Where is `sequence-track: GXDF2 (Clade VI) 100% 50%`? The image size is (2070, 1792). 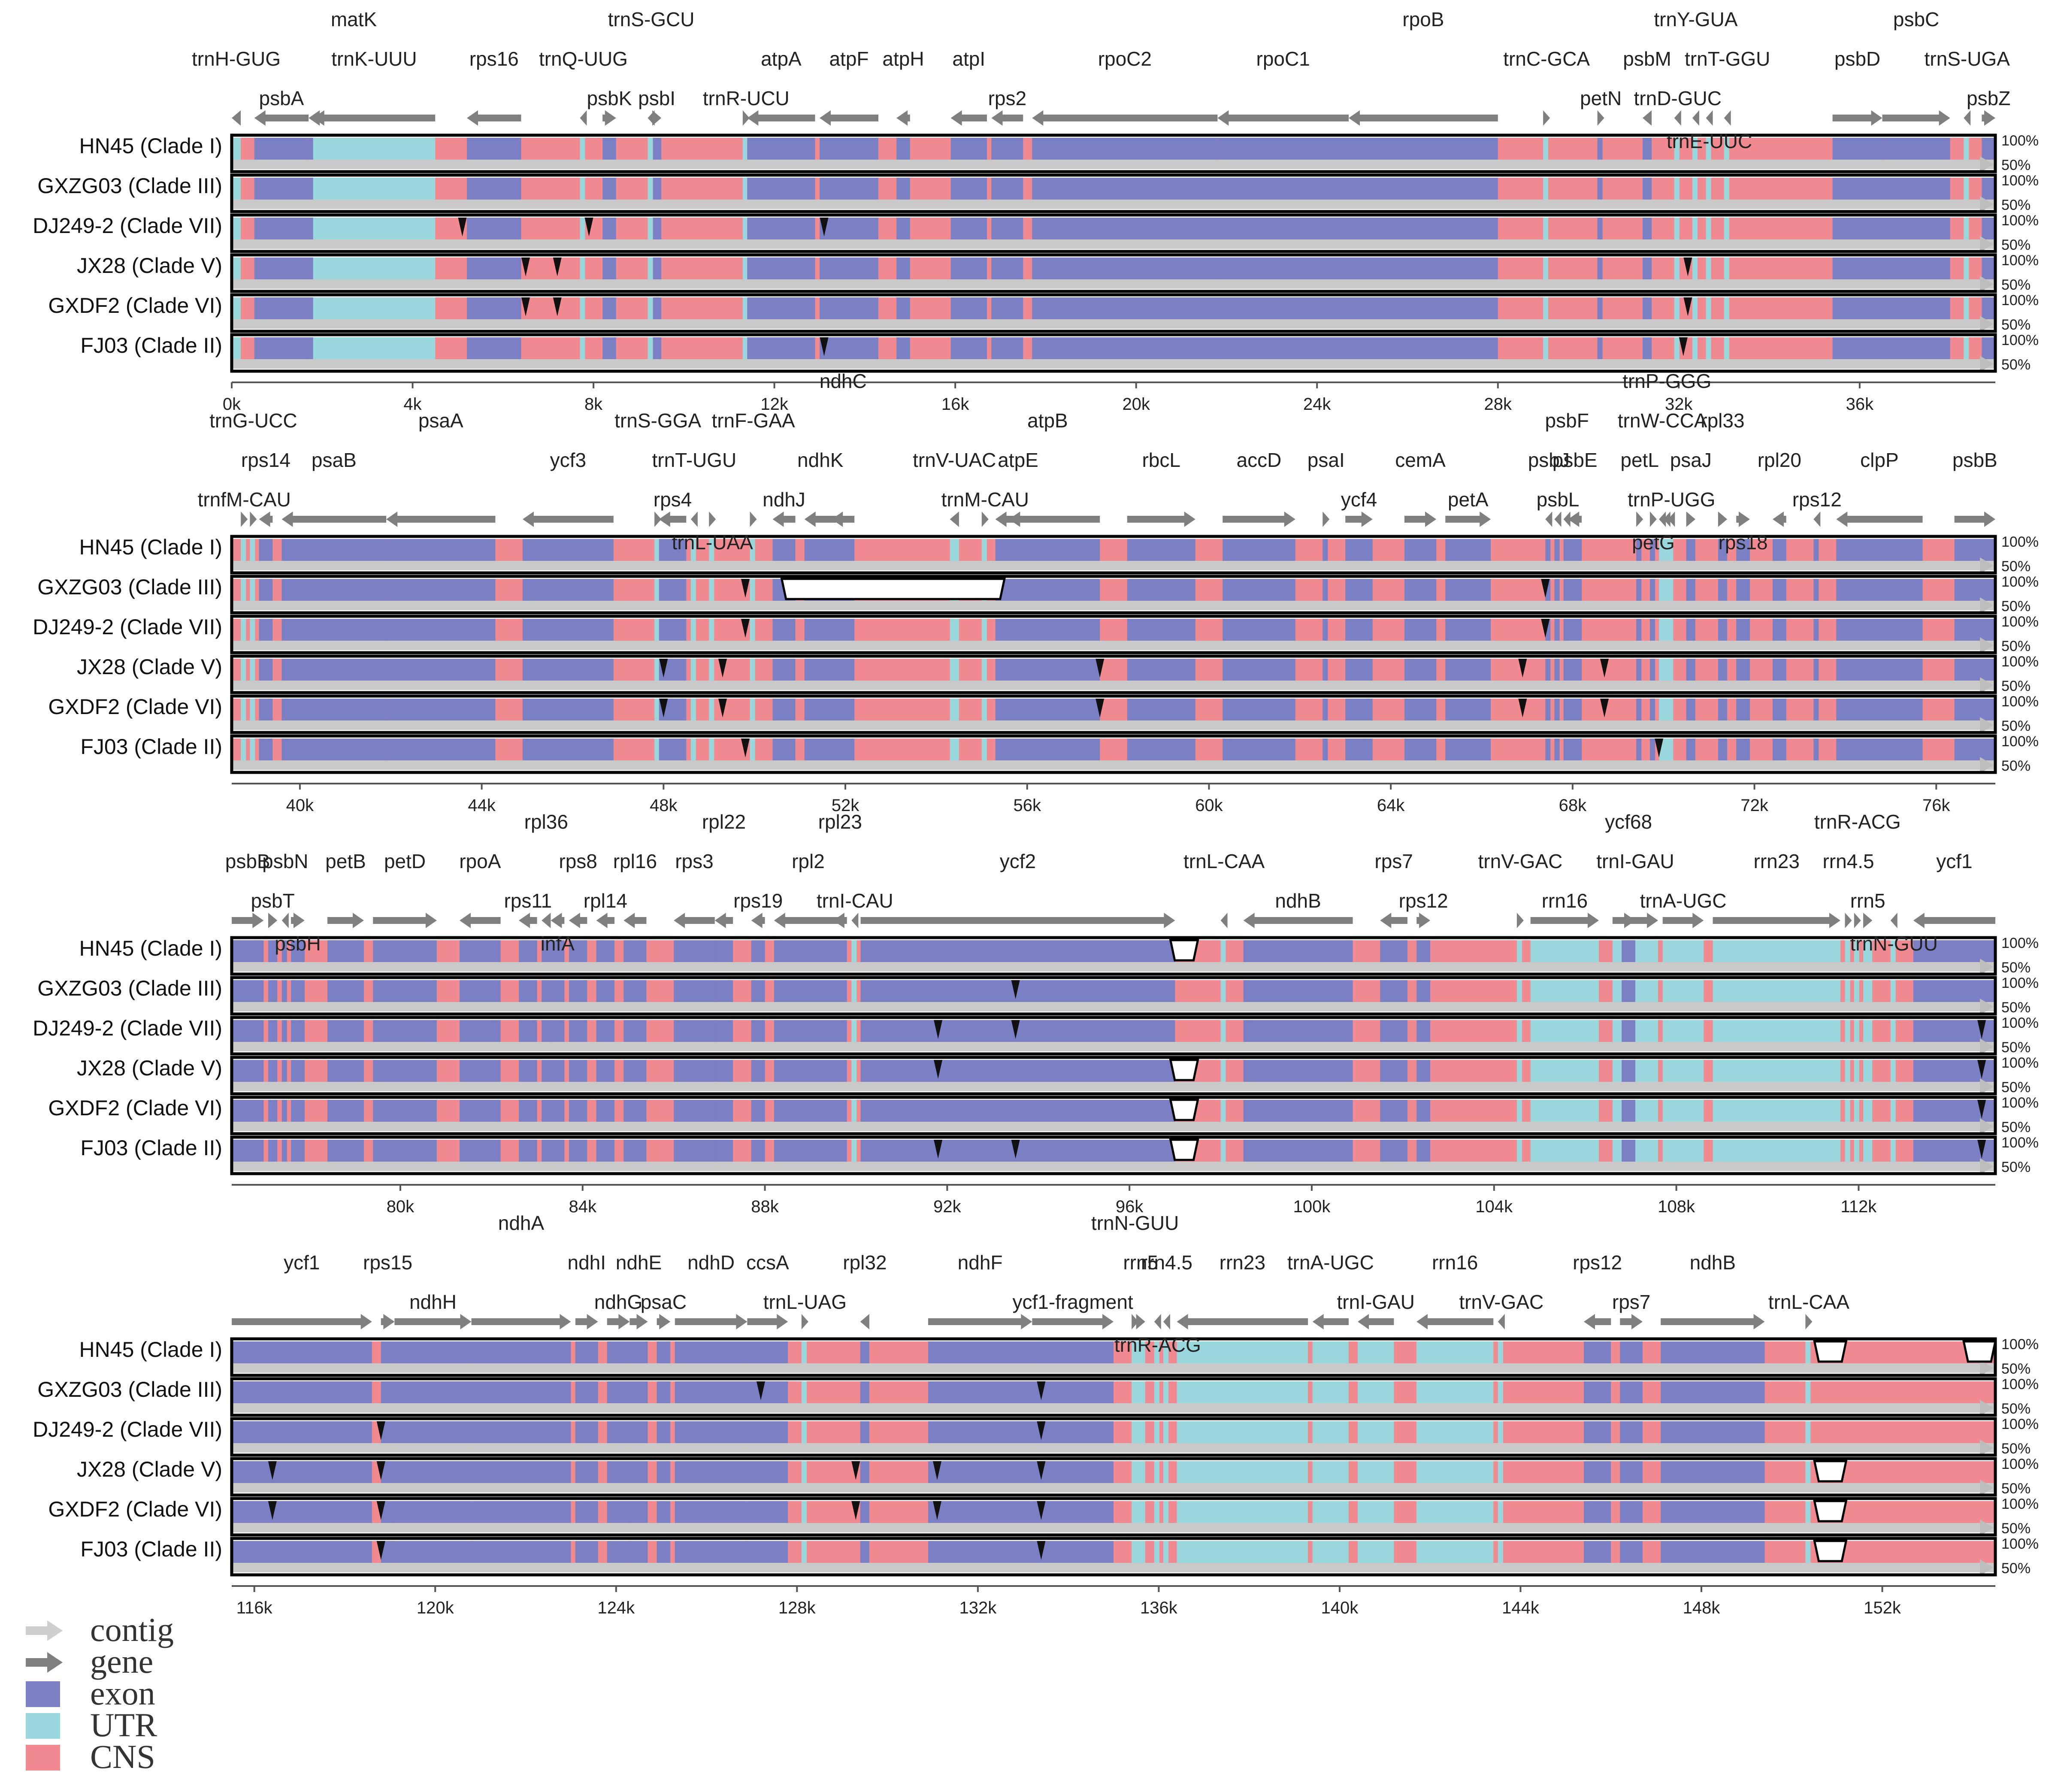
sequence-track: GXDF2 (Clade VI) 100% 50% is located at coordinates (1043, 1516).